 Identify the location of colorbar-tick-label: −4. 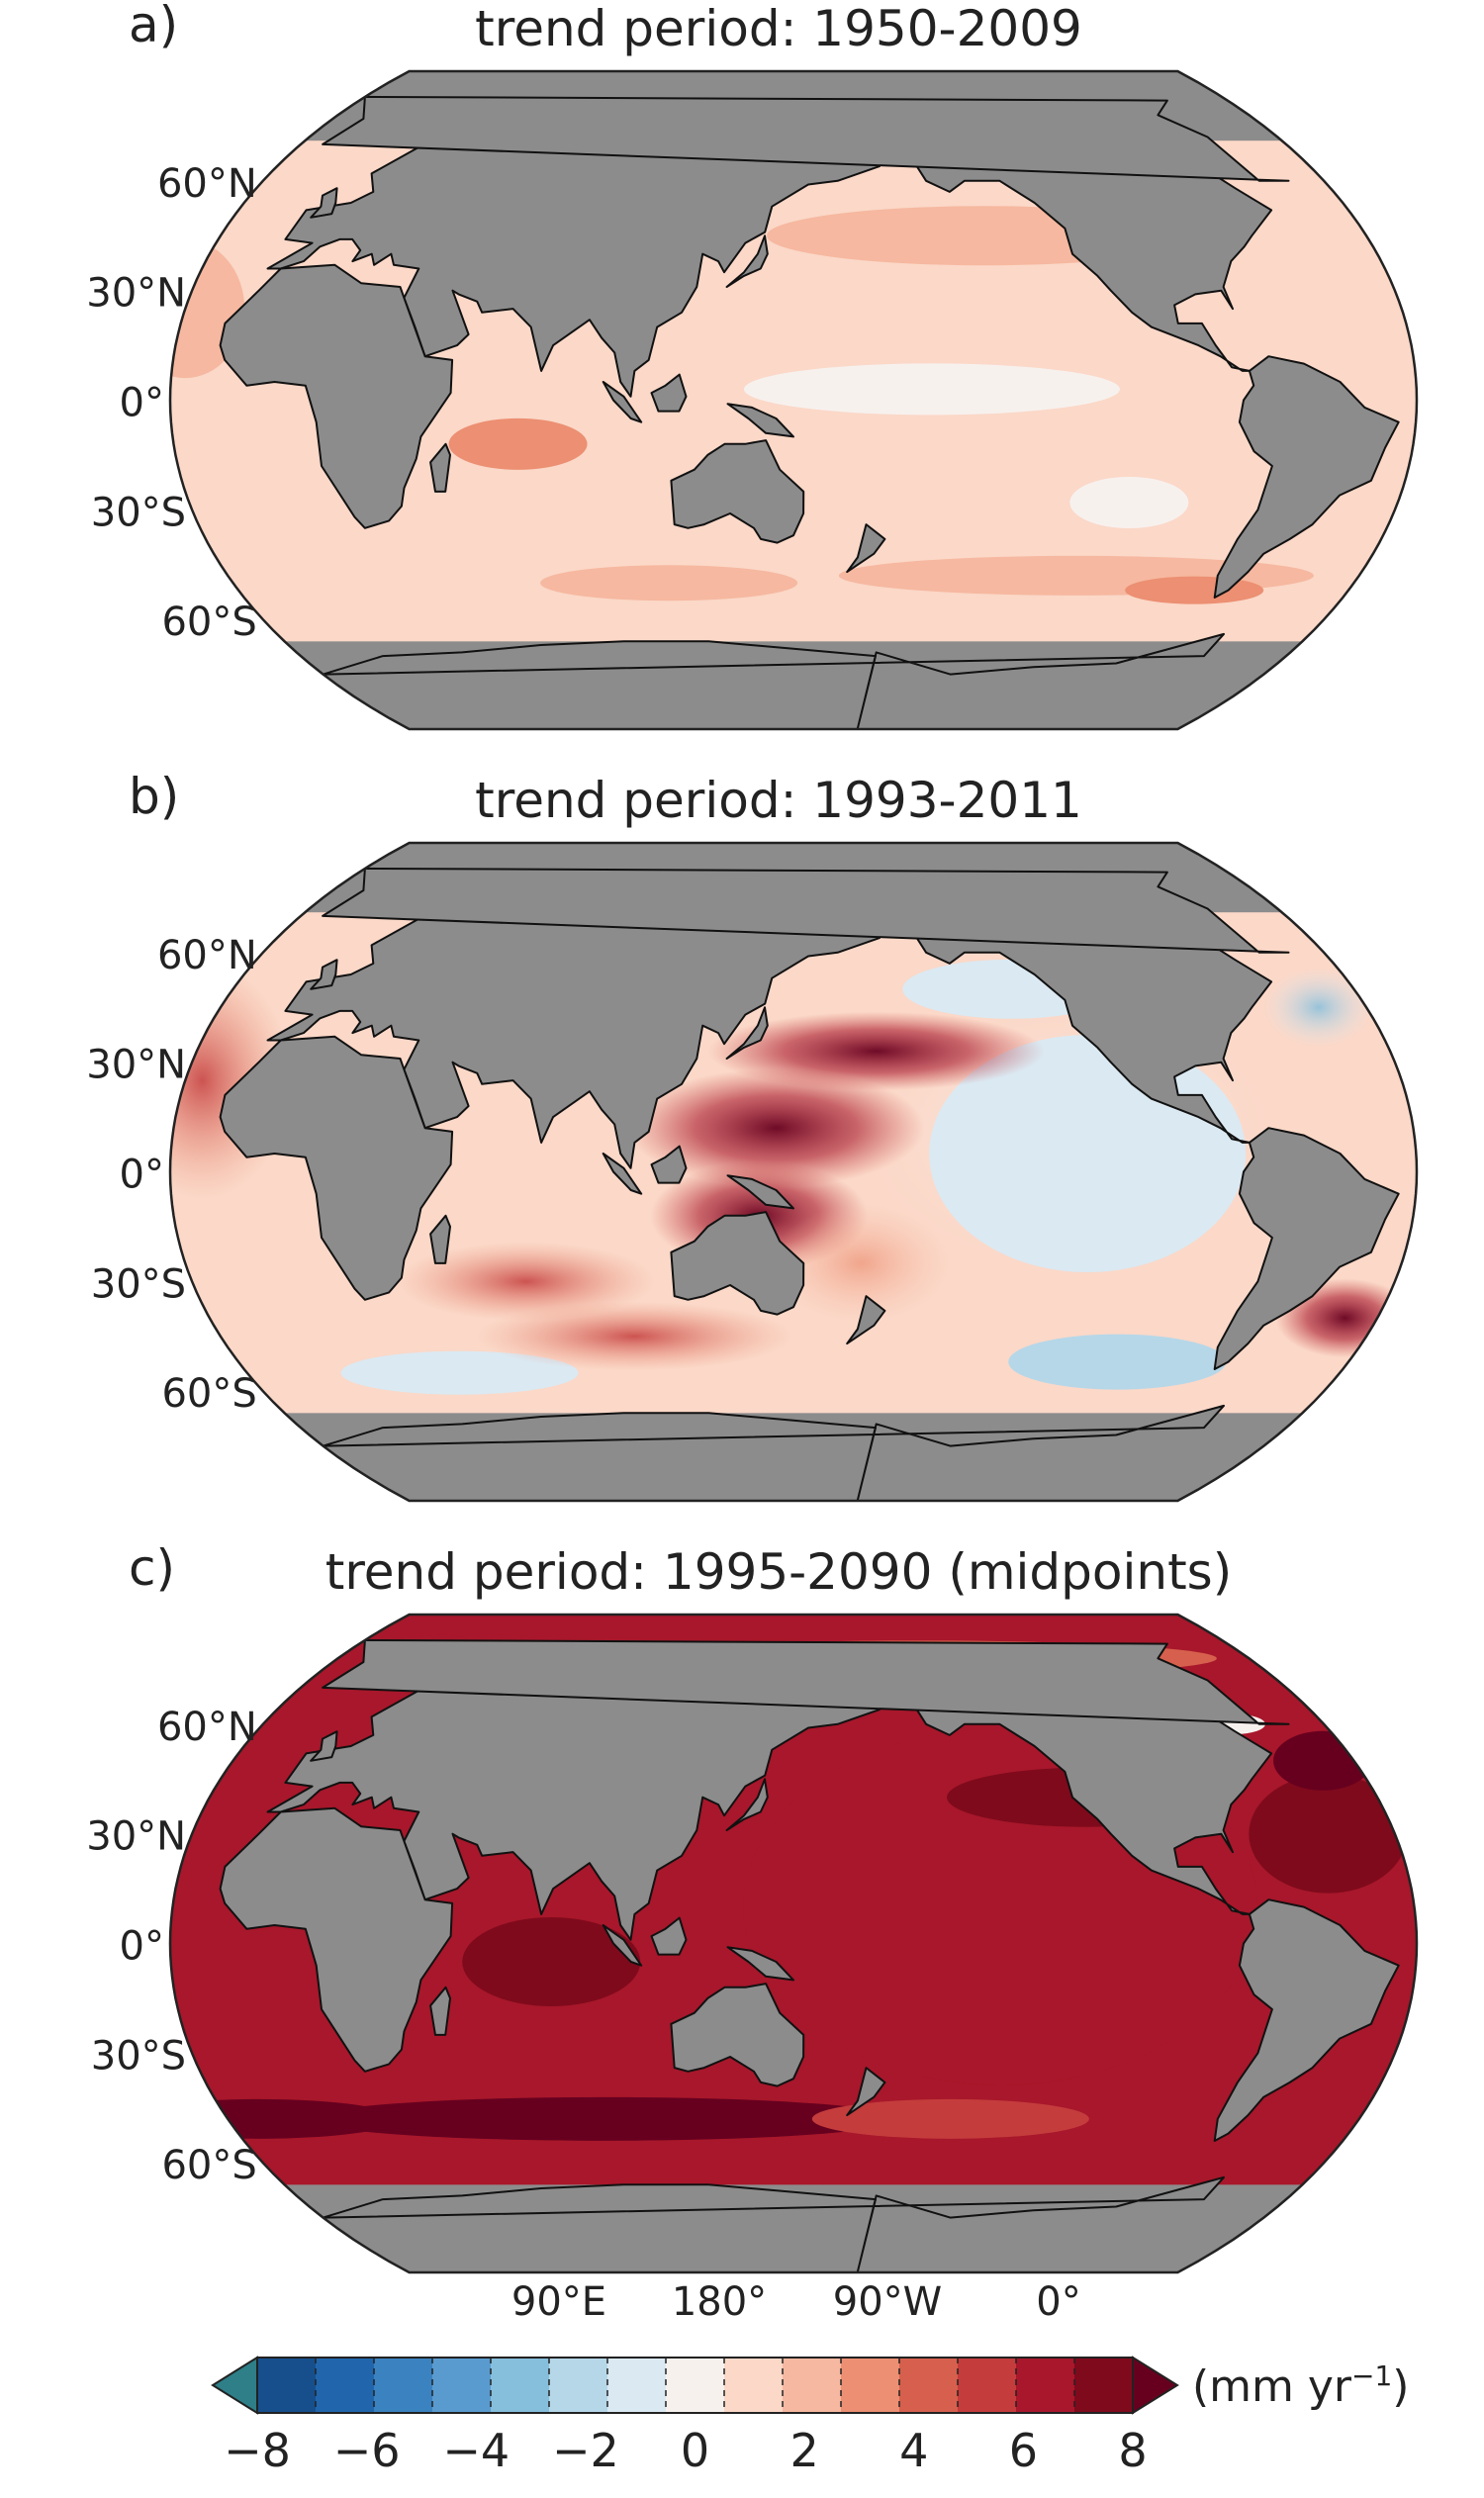
(476, 2451).